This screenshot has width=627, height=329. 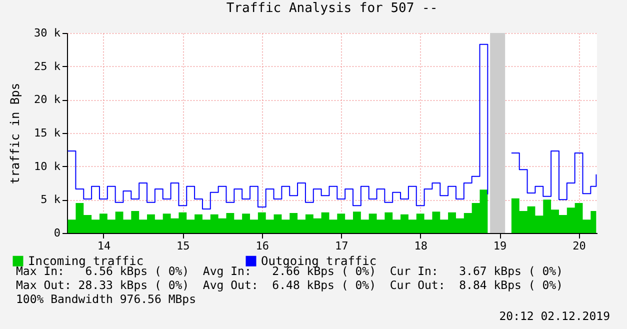 What do you see at coordinates (421, 246) in the screenshot?
I see `x-tick-label: 18` at bounding box center [421, 246].